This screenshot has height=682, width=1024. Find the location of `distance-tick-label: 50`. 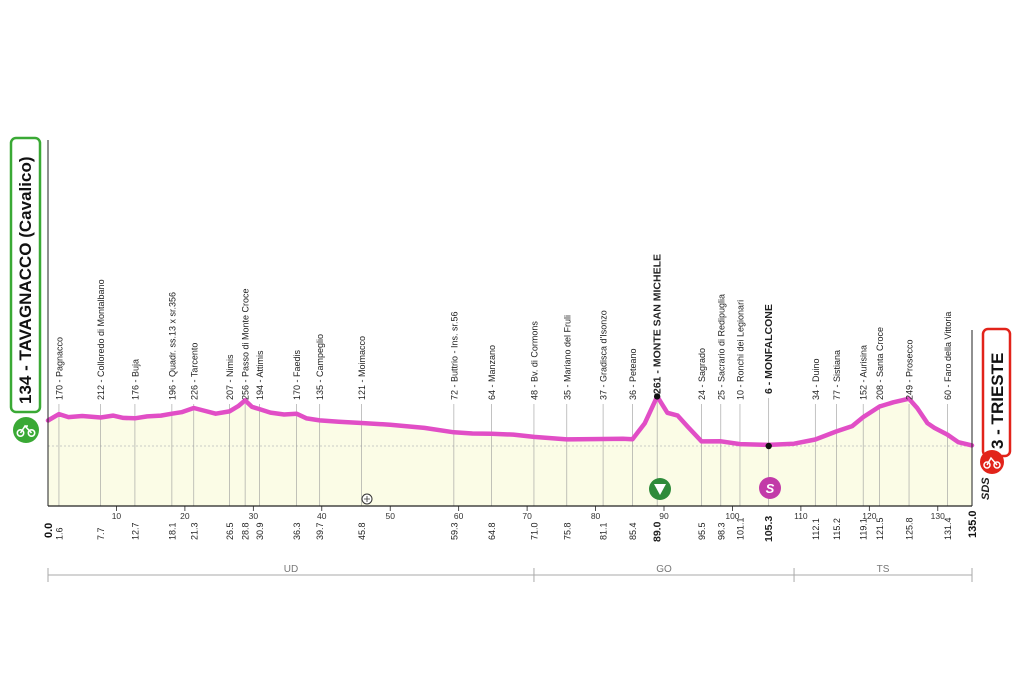

distance-tick-label: 50 is located at coordinates (390, 516).